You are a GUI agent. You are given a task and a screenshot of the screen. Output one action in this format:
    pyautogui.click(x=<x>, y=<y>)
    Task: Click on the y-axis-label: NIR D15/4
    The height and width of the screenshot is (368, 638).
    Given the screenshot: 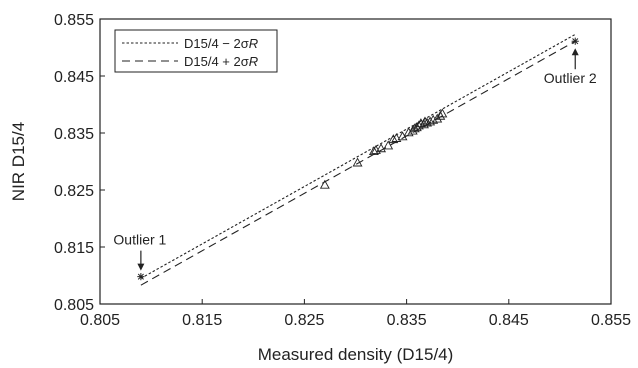 What is the action you would take?
    pyautogui.click(x=18, y=161)
    